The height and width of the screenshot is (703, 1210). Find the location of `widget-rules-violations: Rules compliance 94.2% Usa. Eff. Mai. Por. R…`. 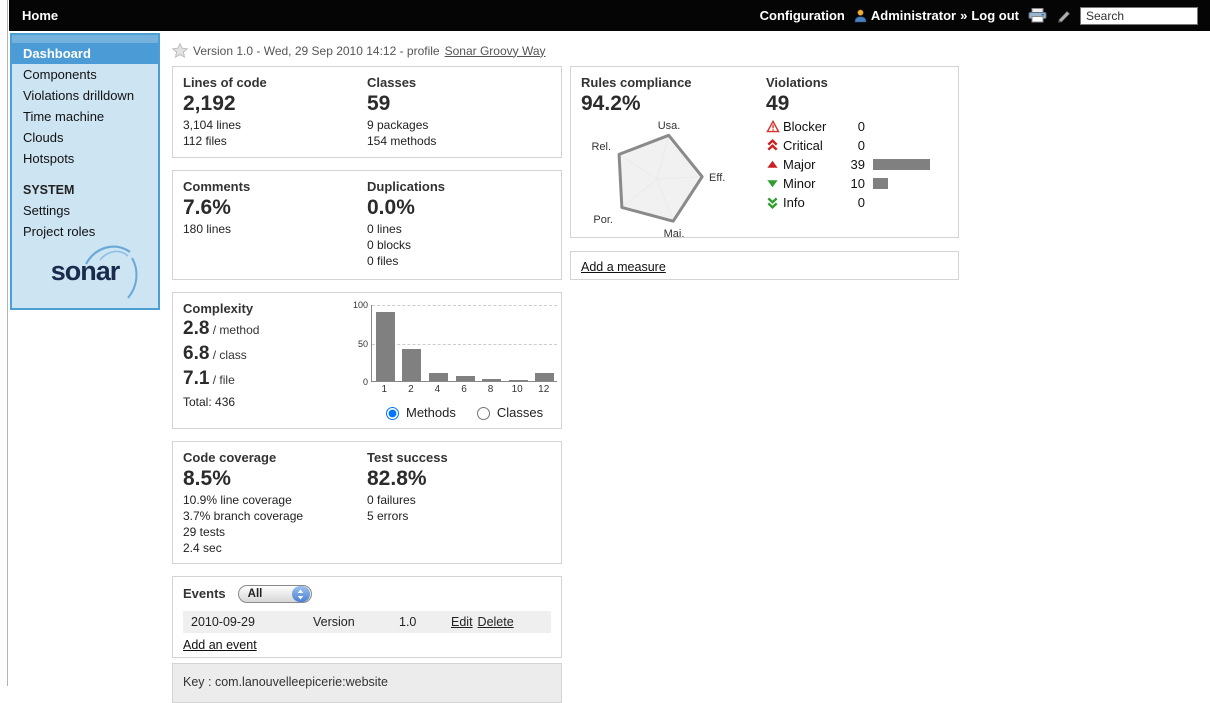

widget-rules-violations: Rules compliance 94.2% Usa. Eff. Mai. Por. R… is located at coordinates (764, 153).